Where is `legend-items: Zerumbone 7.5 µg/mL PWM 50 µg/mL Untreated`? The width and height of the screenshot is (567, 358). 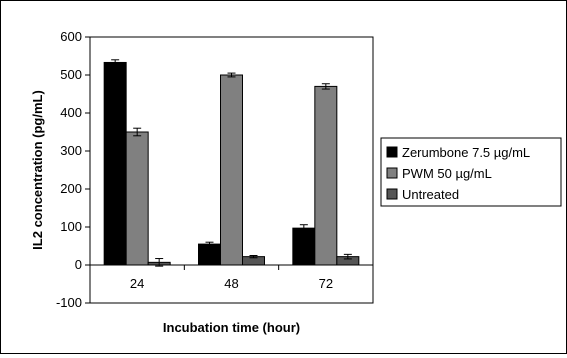
legend-items: Zerumbone 7.5 µg/mL PWM 50 µg/mL Untreated is located at coordinates (458, 173).